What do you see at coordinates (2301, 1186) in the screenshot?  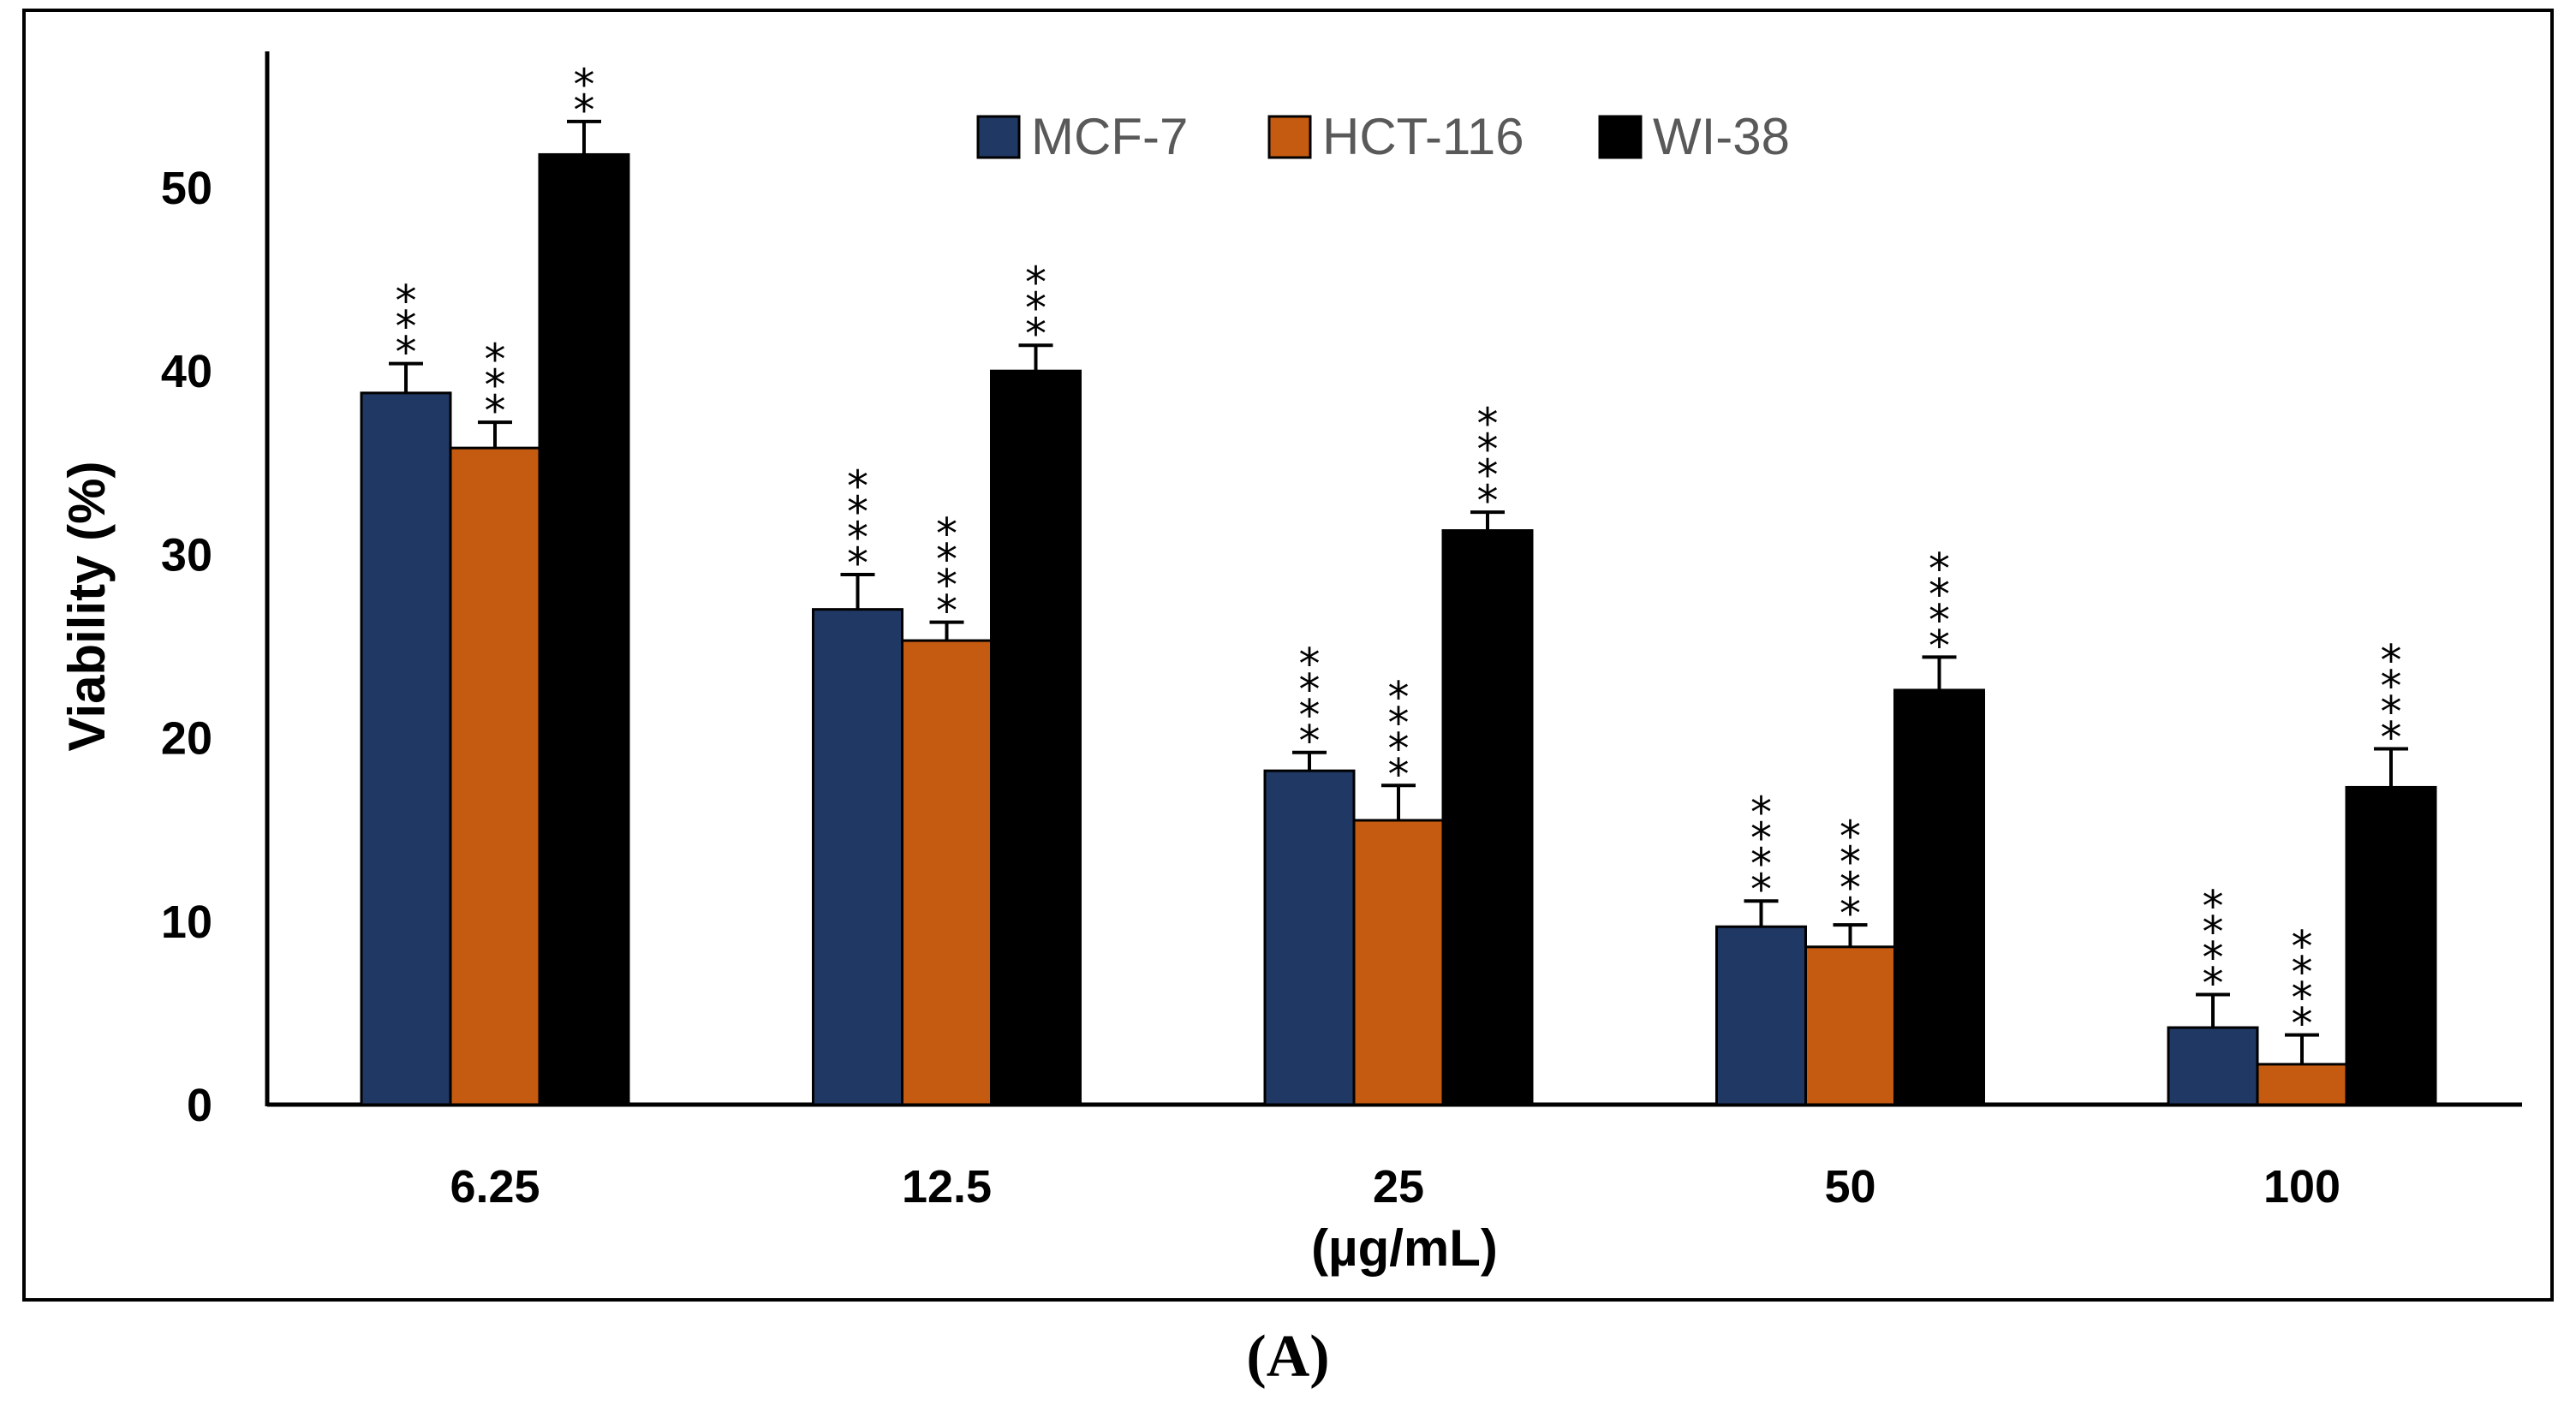 I see `x-tick-label: 100` at bounding box center [2301, 1186].